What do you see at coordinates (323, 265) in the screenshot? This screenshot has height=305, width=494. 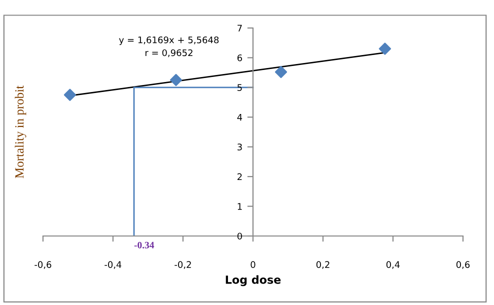 I see `x-tick-label: 0,2` at bounding box center [323, 265].